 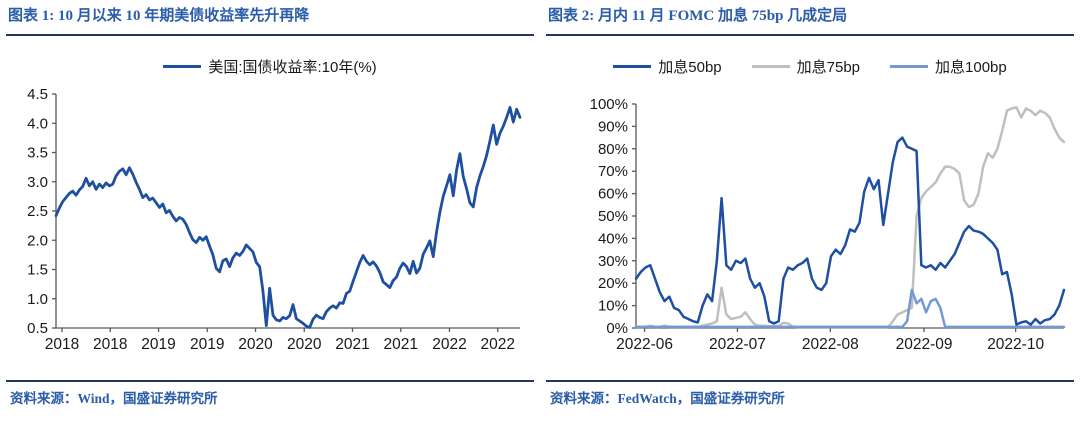 I want to click on y-axis-tick-label: 4.0, so click(x=37, y=123).